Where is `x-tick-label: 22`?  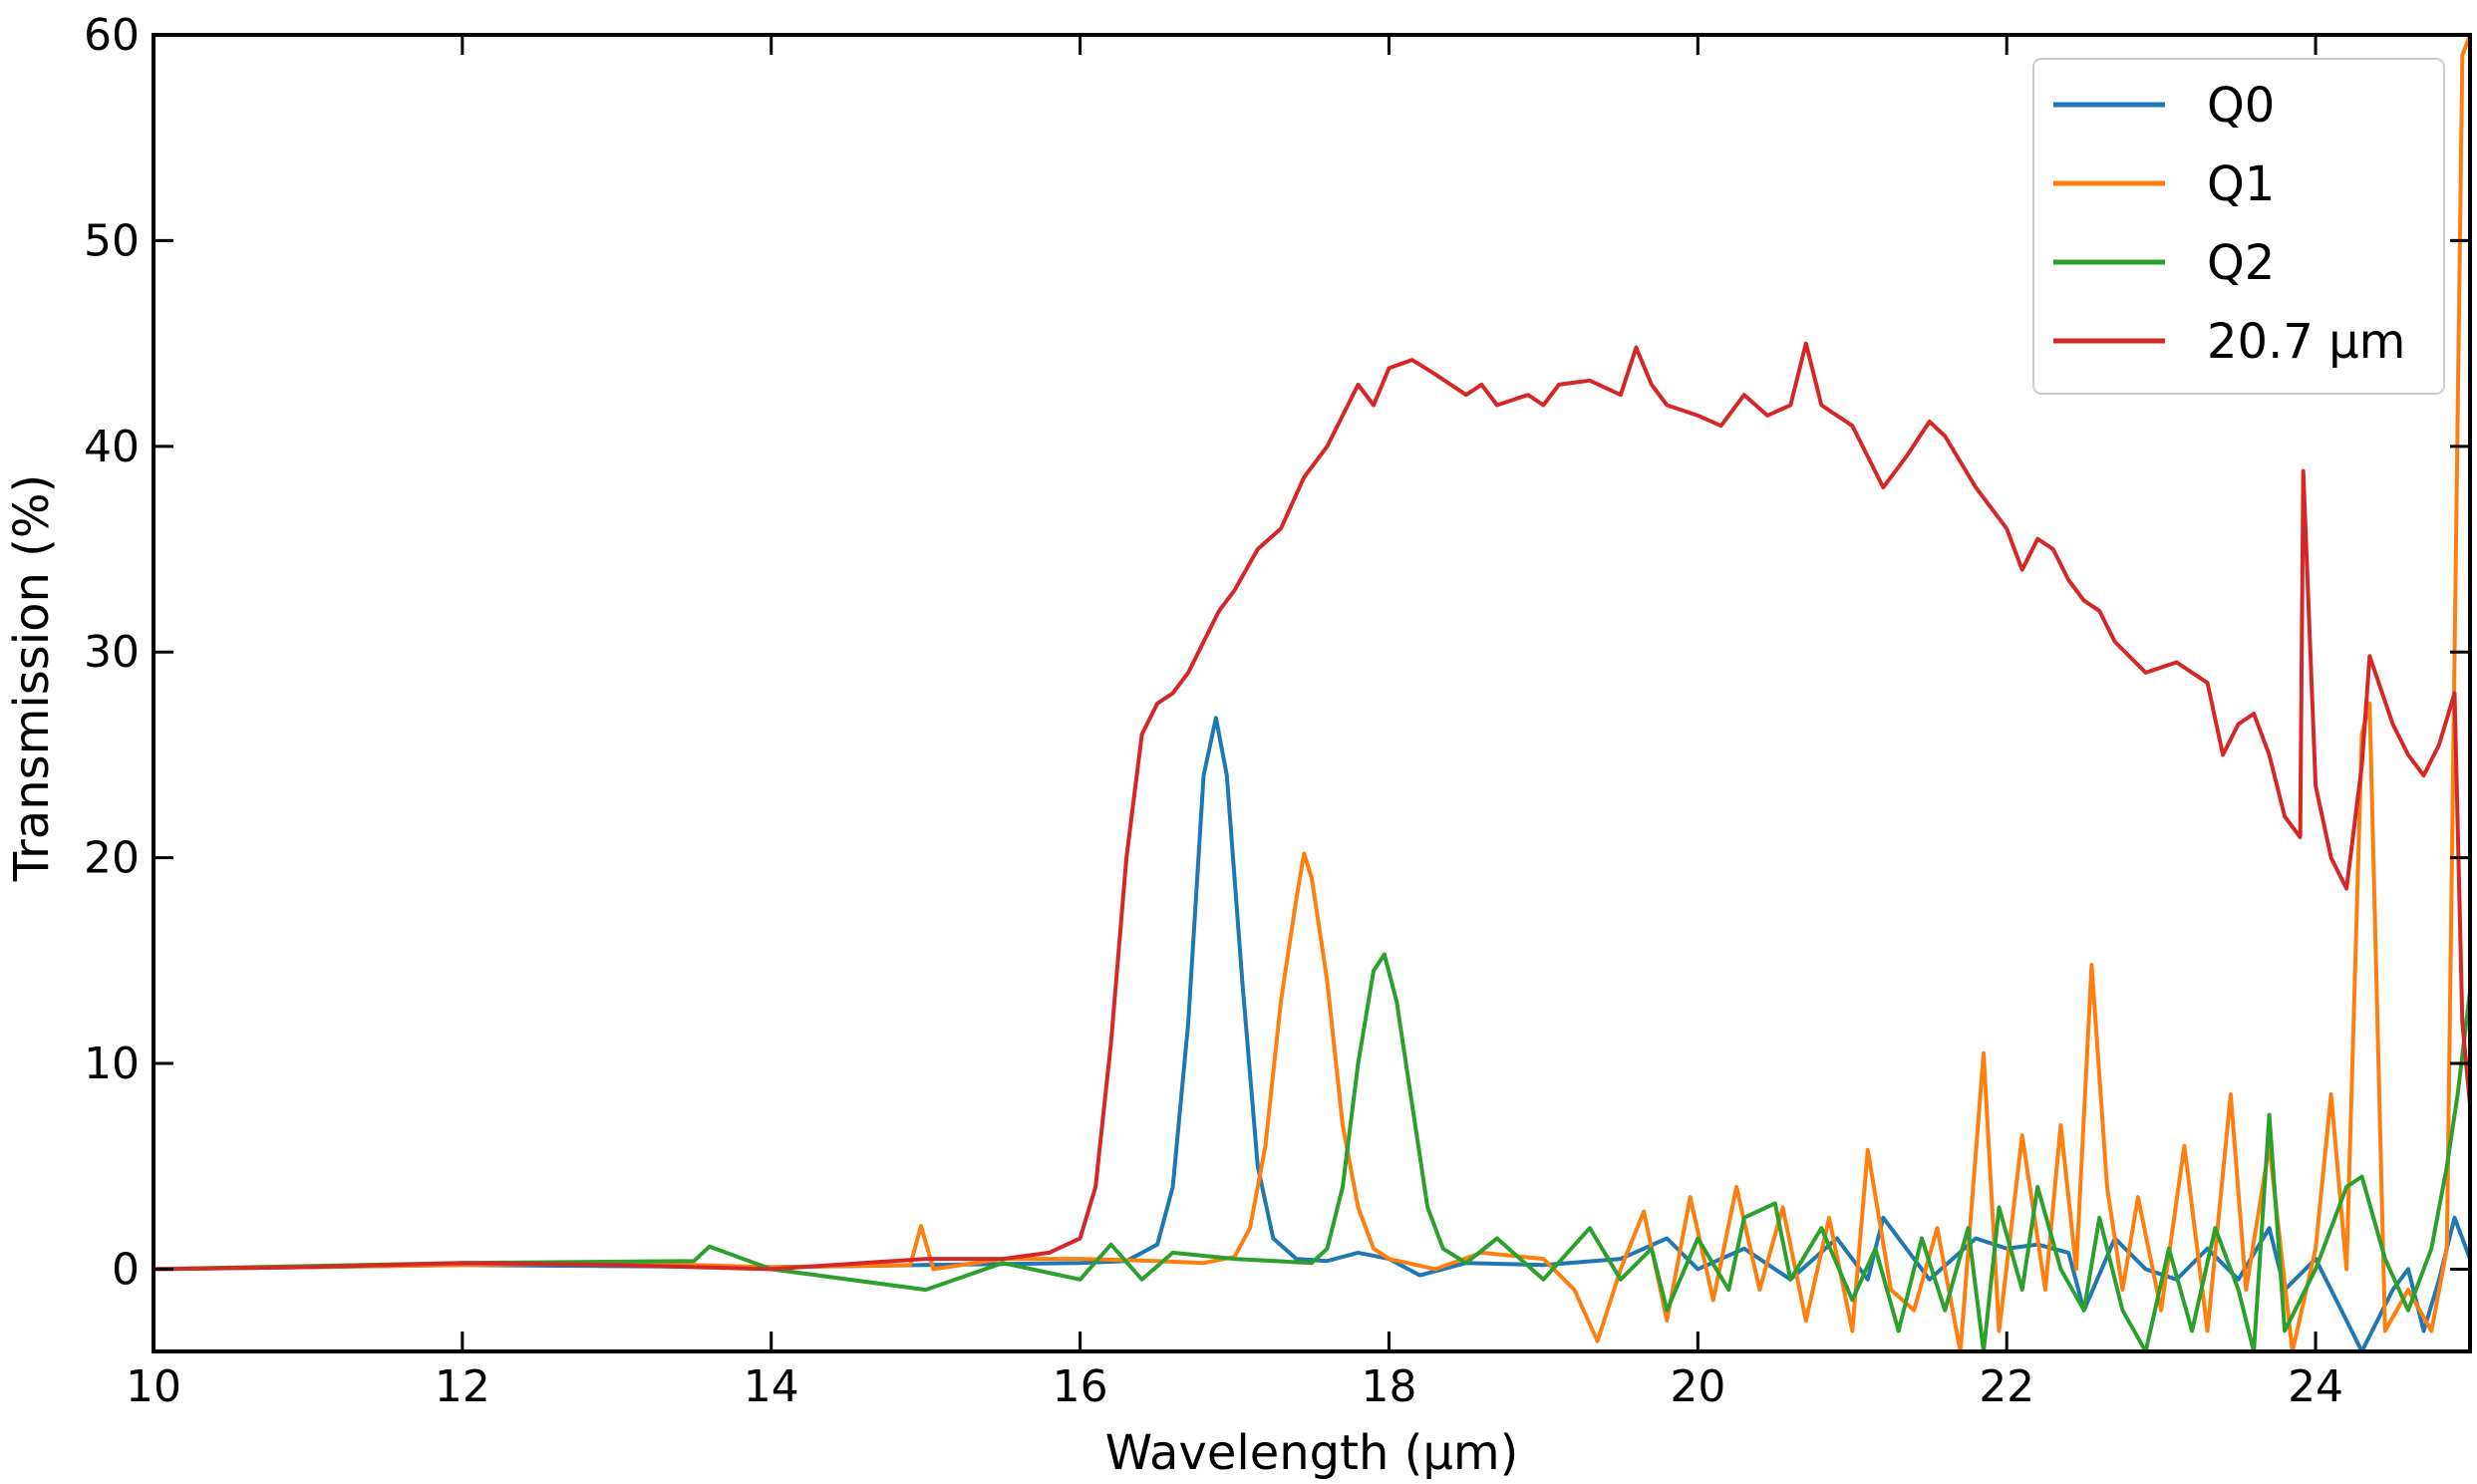 x-tick-label: 22 is located at coordinates (2006, 1386).